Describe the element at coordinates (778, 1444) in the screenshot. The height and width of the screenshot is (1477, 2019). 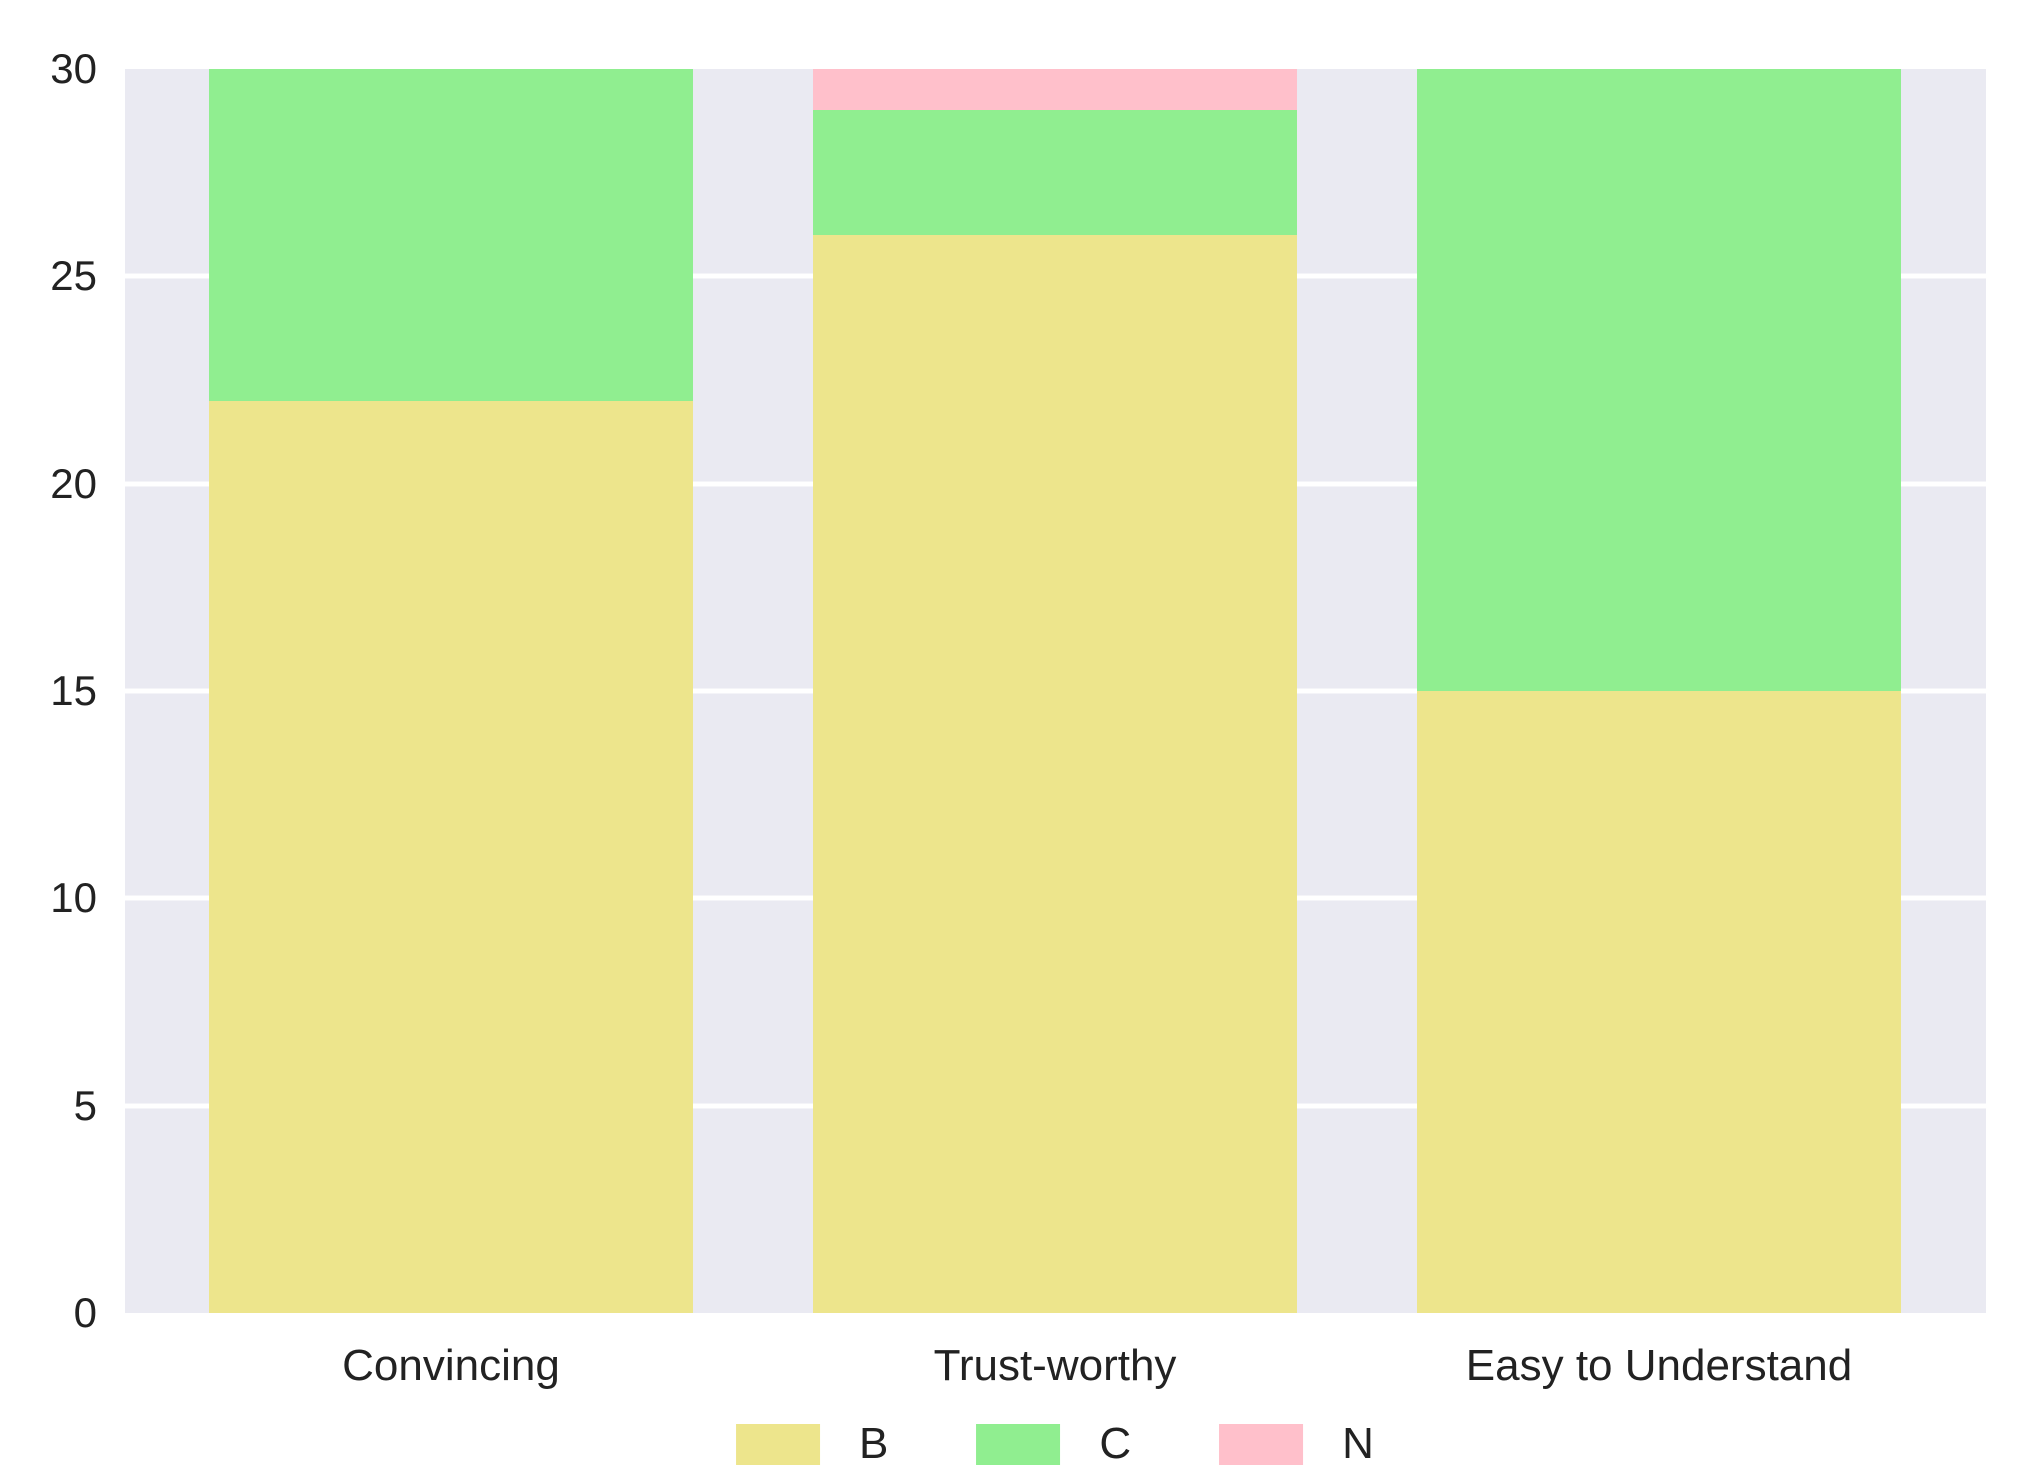
I see `legend-swatch-b` at that location.